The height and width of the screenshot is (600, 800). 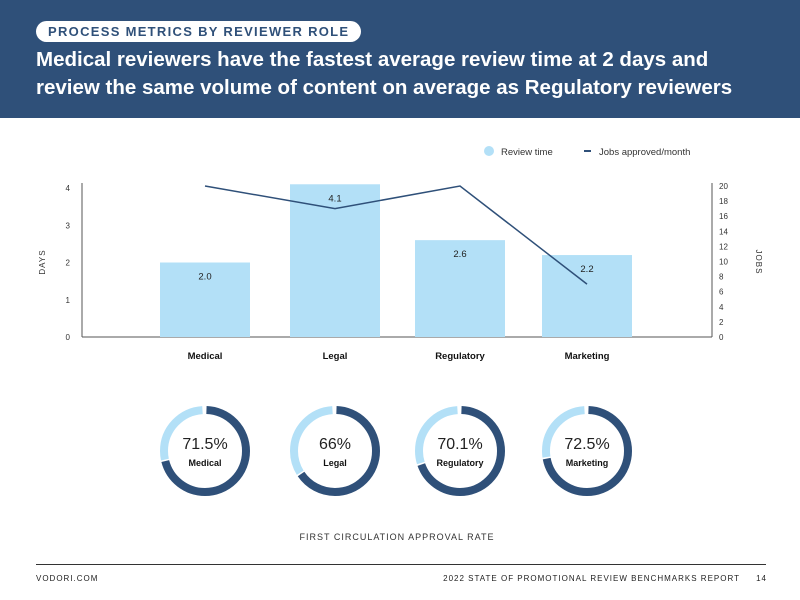 I want to click on bar-medical, so click(x=205, y=299).